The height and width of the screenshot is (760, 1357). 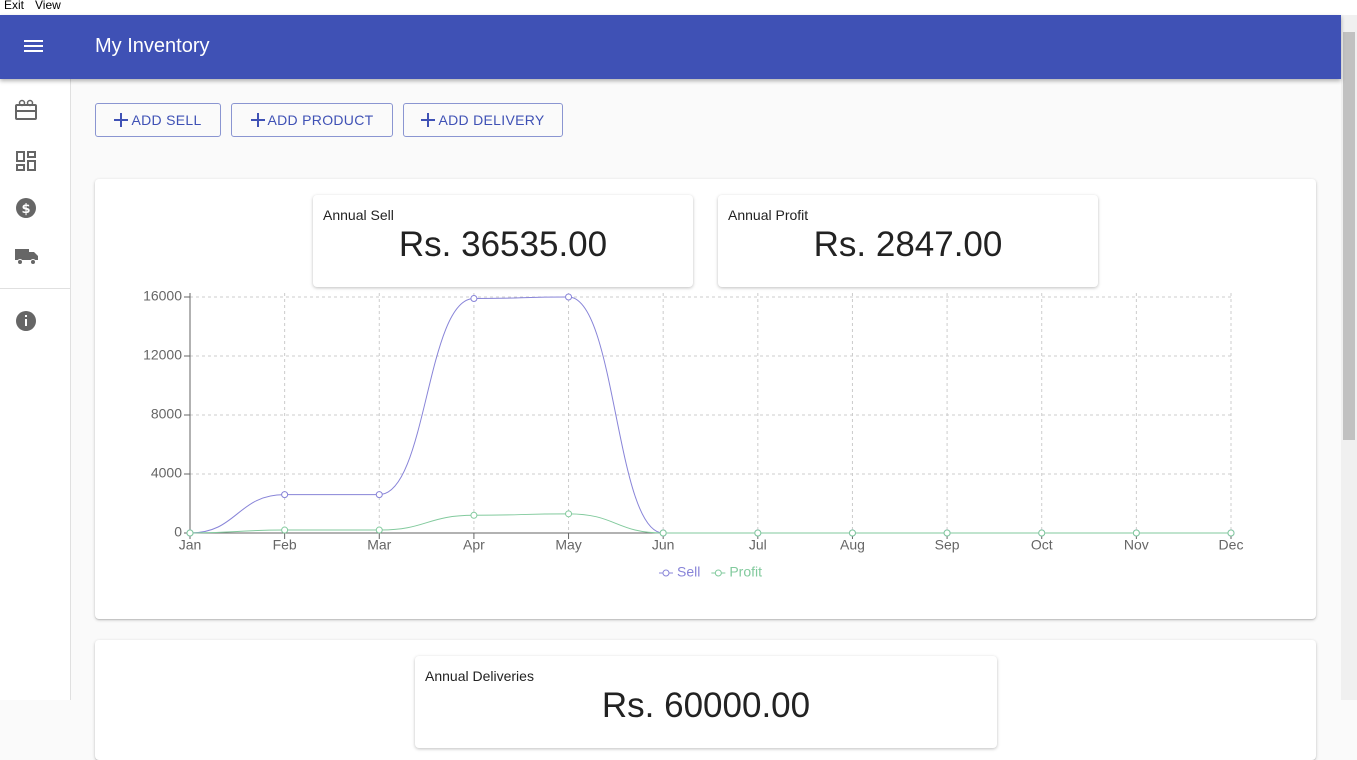 I want to click on x-tick-label: Jul, so click(x=758, y=545).